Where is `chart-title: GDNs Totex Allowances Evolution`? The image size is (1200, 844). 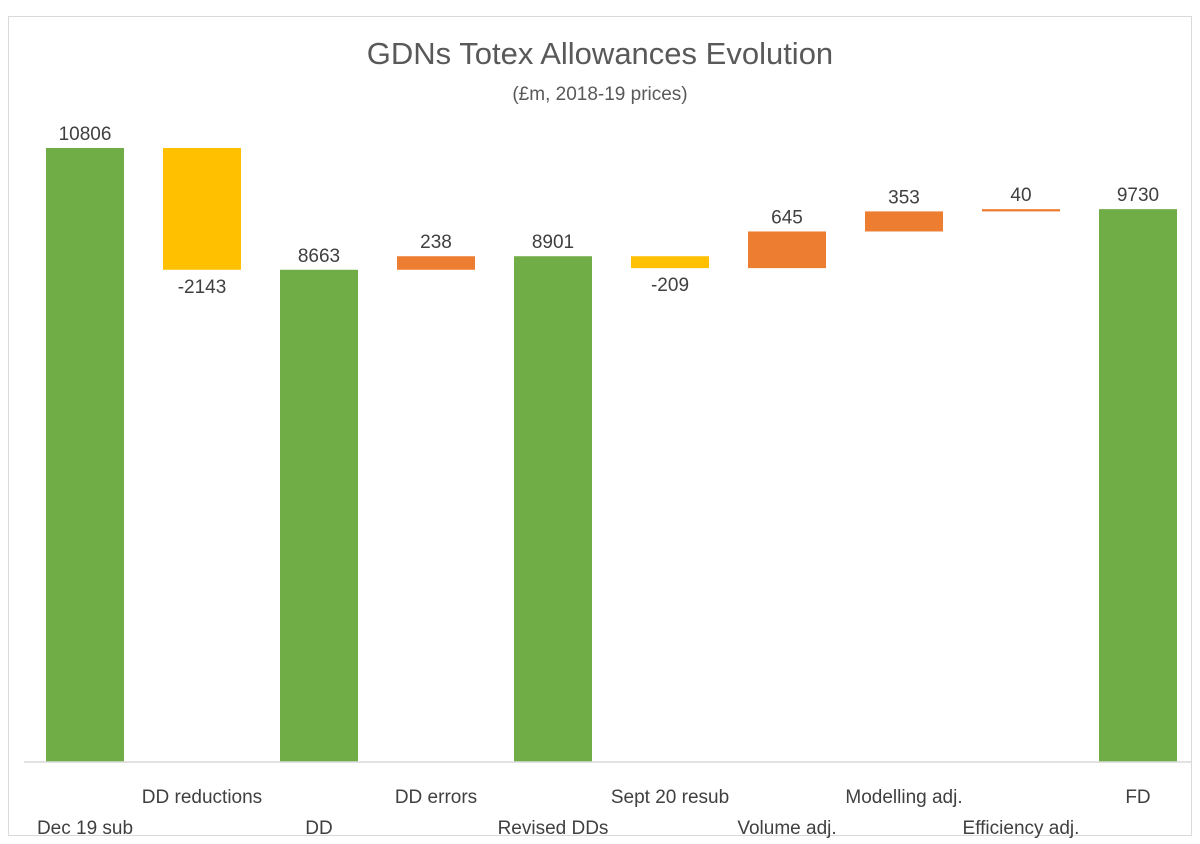 chart-title: GDNs Totex Allowances Evolution is located at coordinates (600, 53).